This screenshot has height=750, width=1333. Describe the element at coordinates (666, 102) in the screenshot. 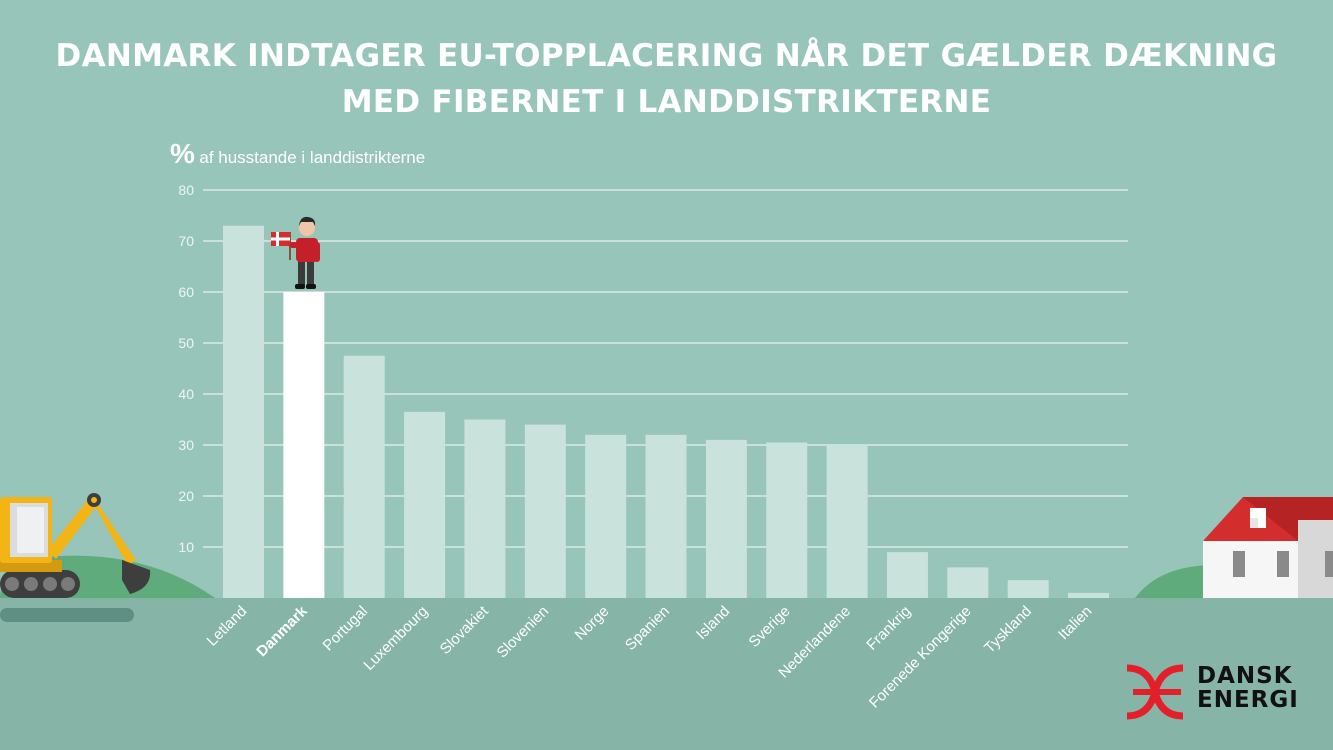

I see `title-line-2: MED FIBERNET I LANDDISTRIKTERNE` at that location.